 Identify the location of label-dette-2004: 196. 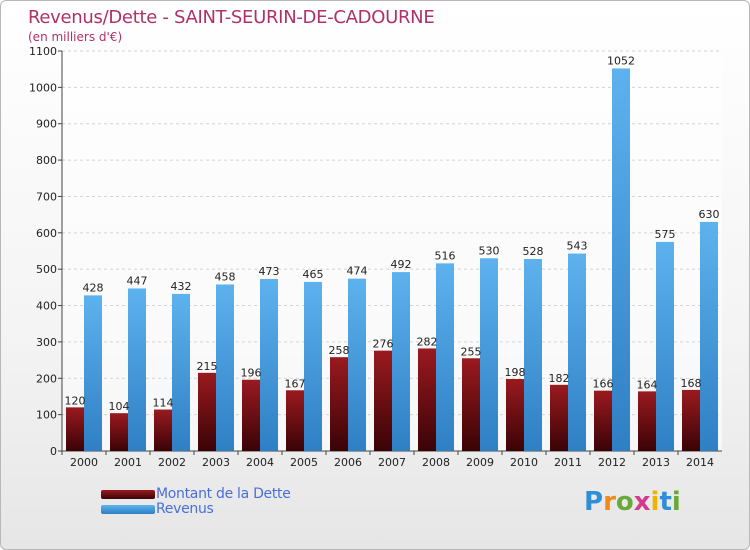
(251, 373).